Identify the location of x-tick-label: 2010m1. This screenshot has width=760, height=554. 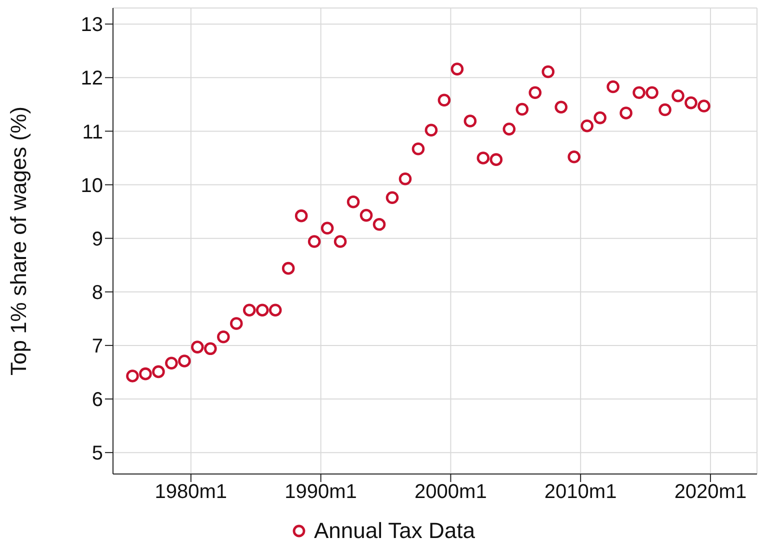
(580, 492).